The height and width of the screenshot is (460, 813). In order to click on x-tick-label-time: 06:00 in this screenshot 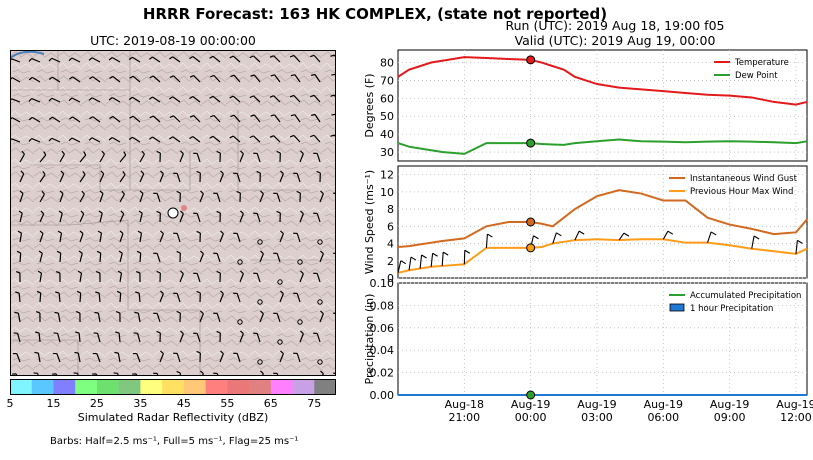, I will do `click(663, 417)`.